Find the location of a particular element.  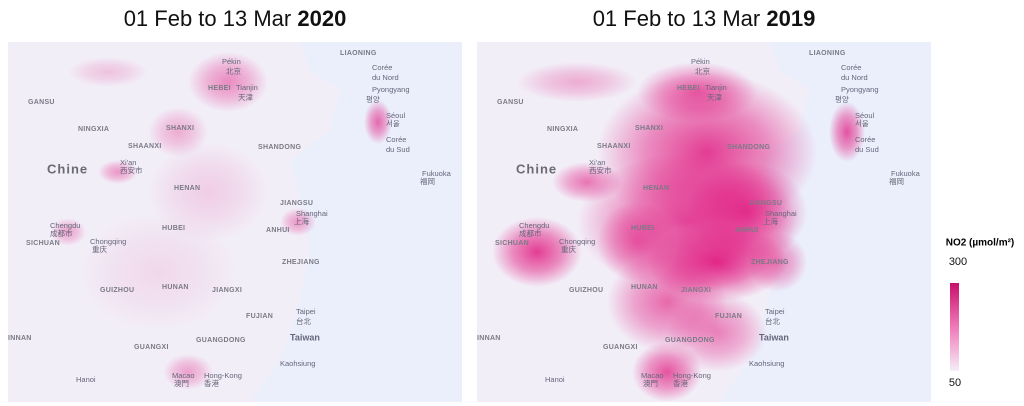

place-label: 重庆 is located at coordinates (99, 249).